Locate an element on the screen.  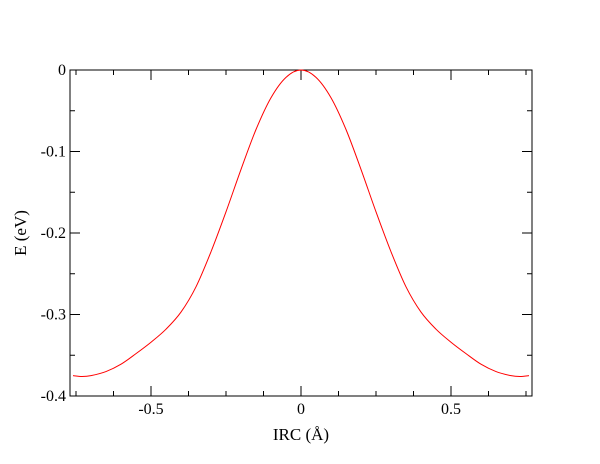
x-tick-label: 0 is located at coordinates (301, 409).